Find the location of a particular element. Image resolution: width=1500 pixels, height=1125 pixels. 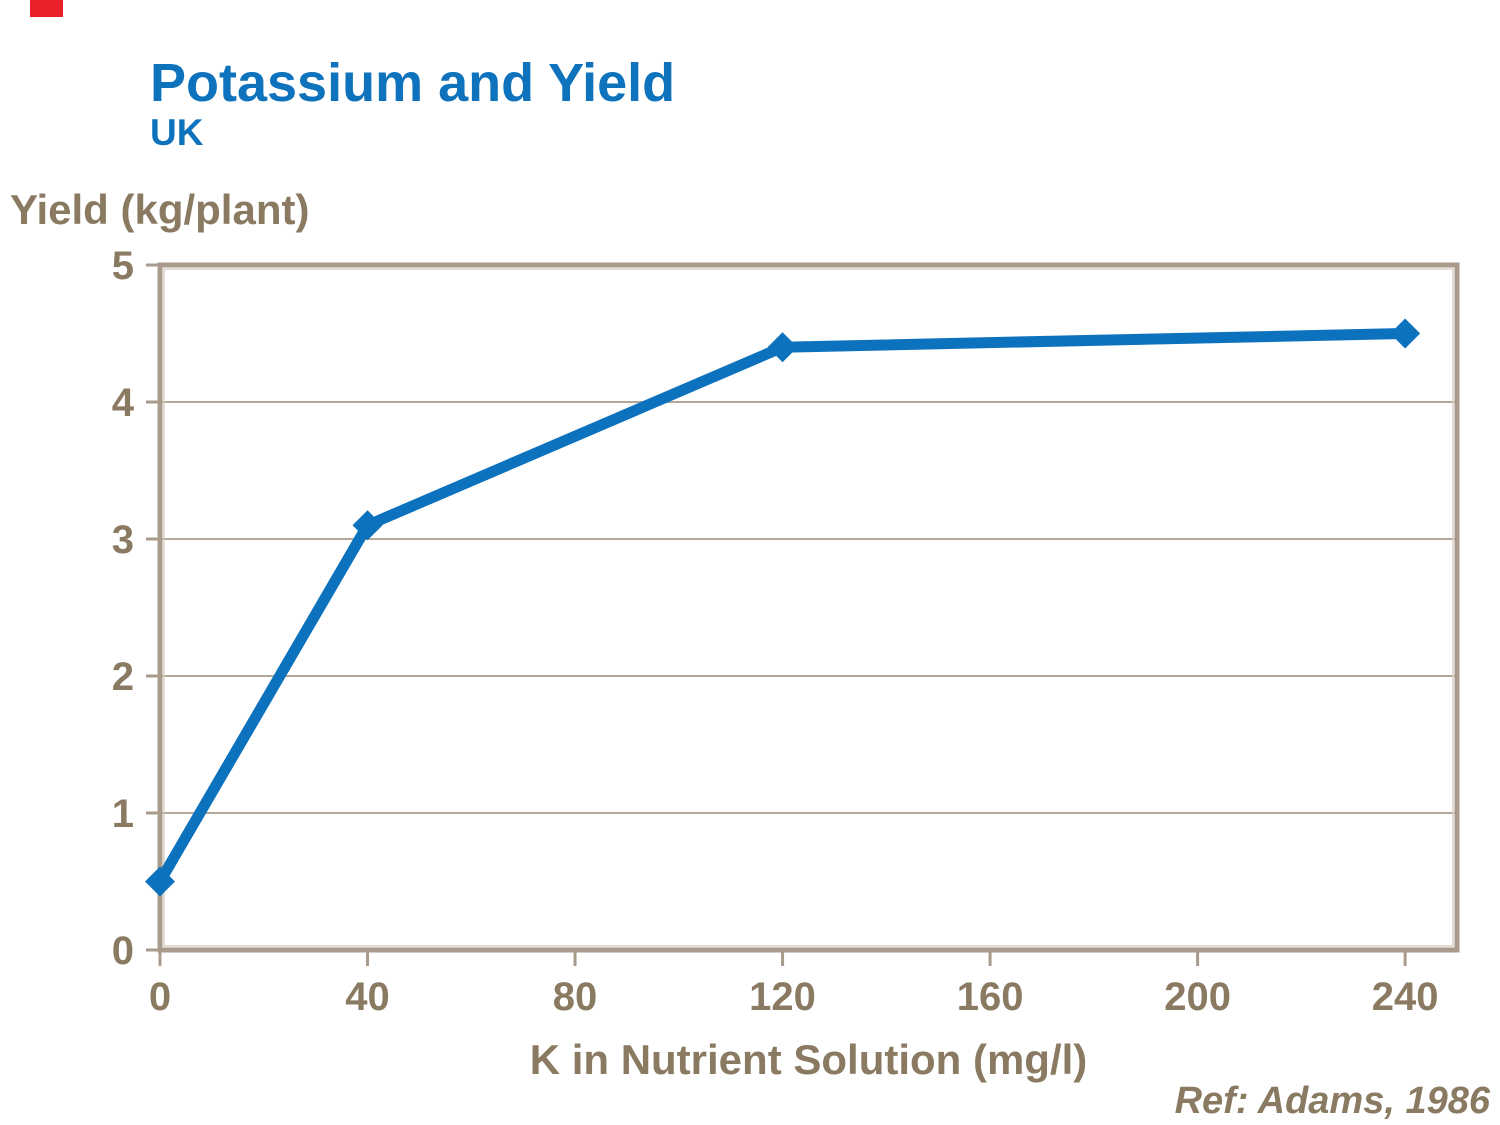

x-tick-label: 40 is located at coordinates (367, 997).